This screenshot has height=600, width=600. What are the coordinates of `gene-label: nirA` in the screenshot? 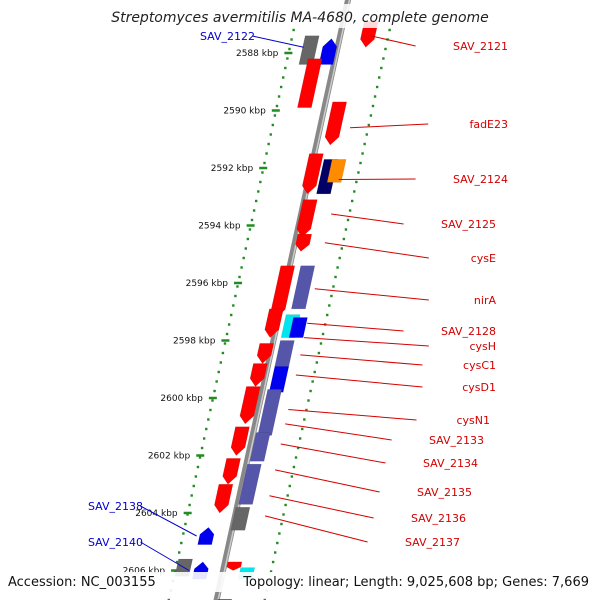 It's located at (485, 300).